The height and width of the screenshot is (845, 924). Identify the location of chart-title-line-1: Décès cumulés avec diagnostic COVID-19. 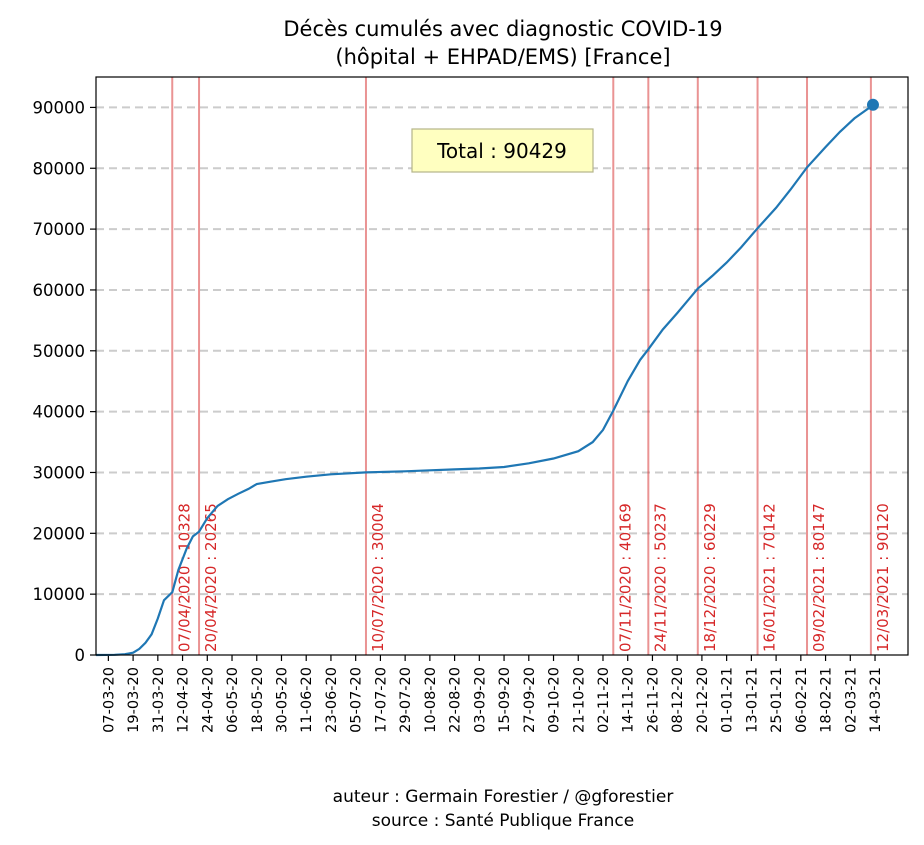
(502, 29).